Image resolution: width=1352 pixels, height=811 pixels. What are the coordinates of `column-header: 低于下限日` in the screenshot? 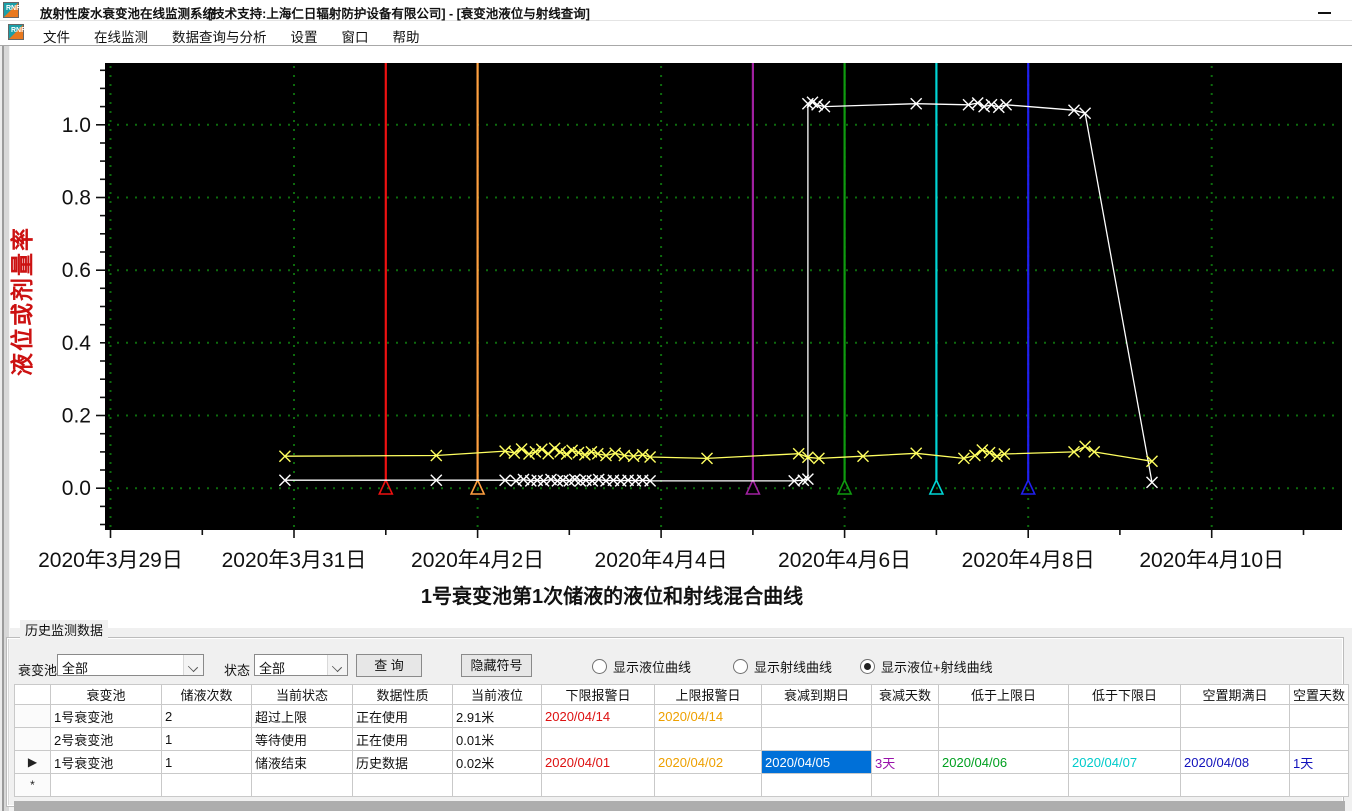 It's located at (1124, 694).